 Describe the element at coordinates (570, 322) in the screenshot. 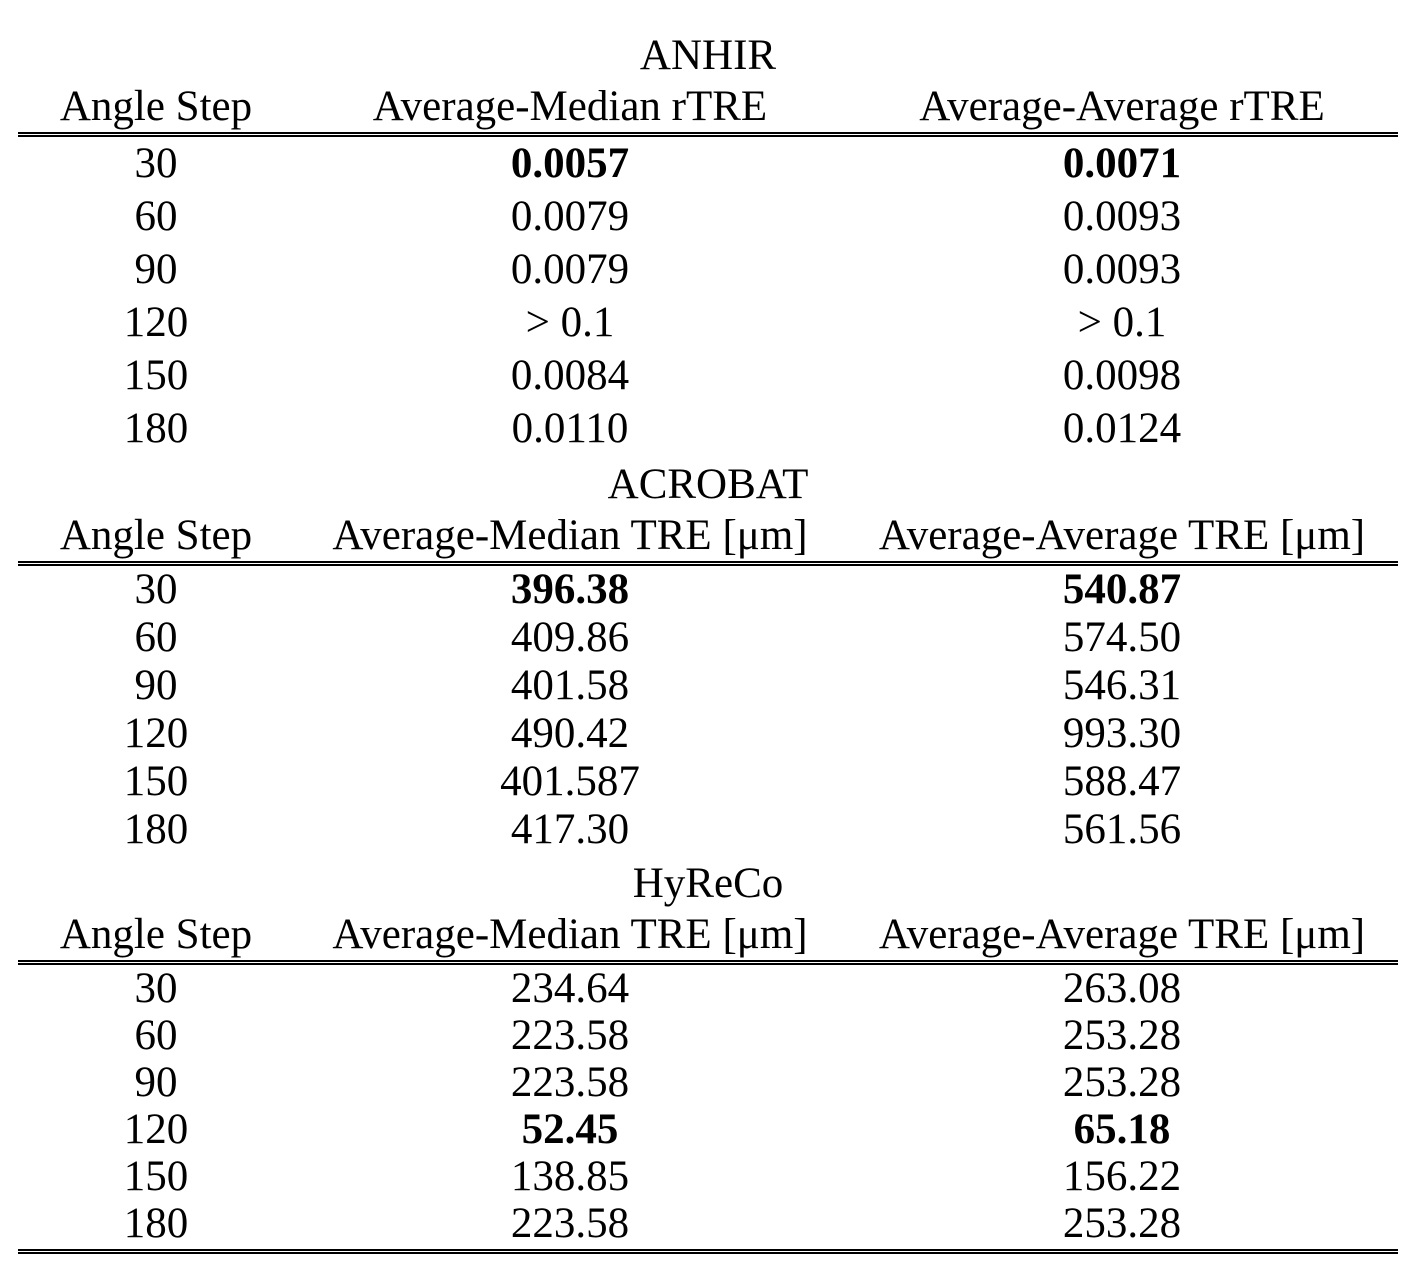

I see `cell-median: > 0.1` at that location.